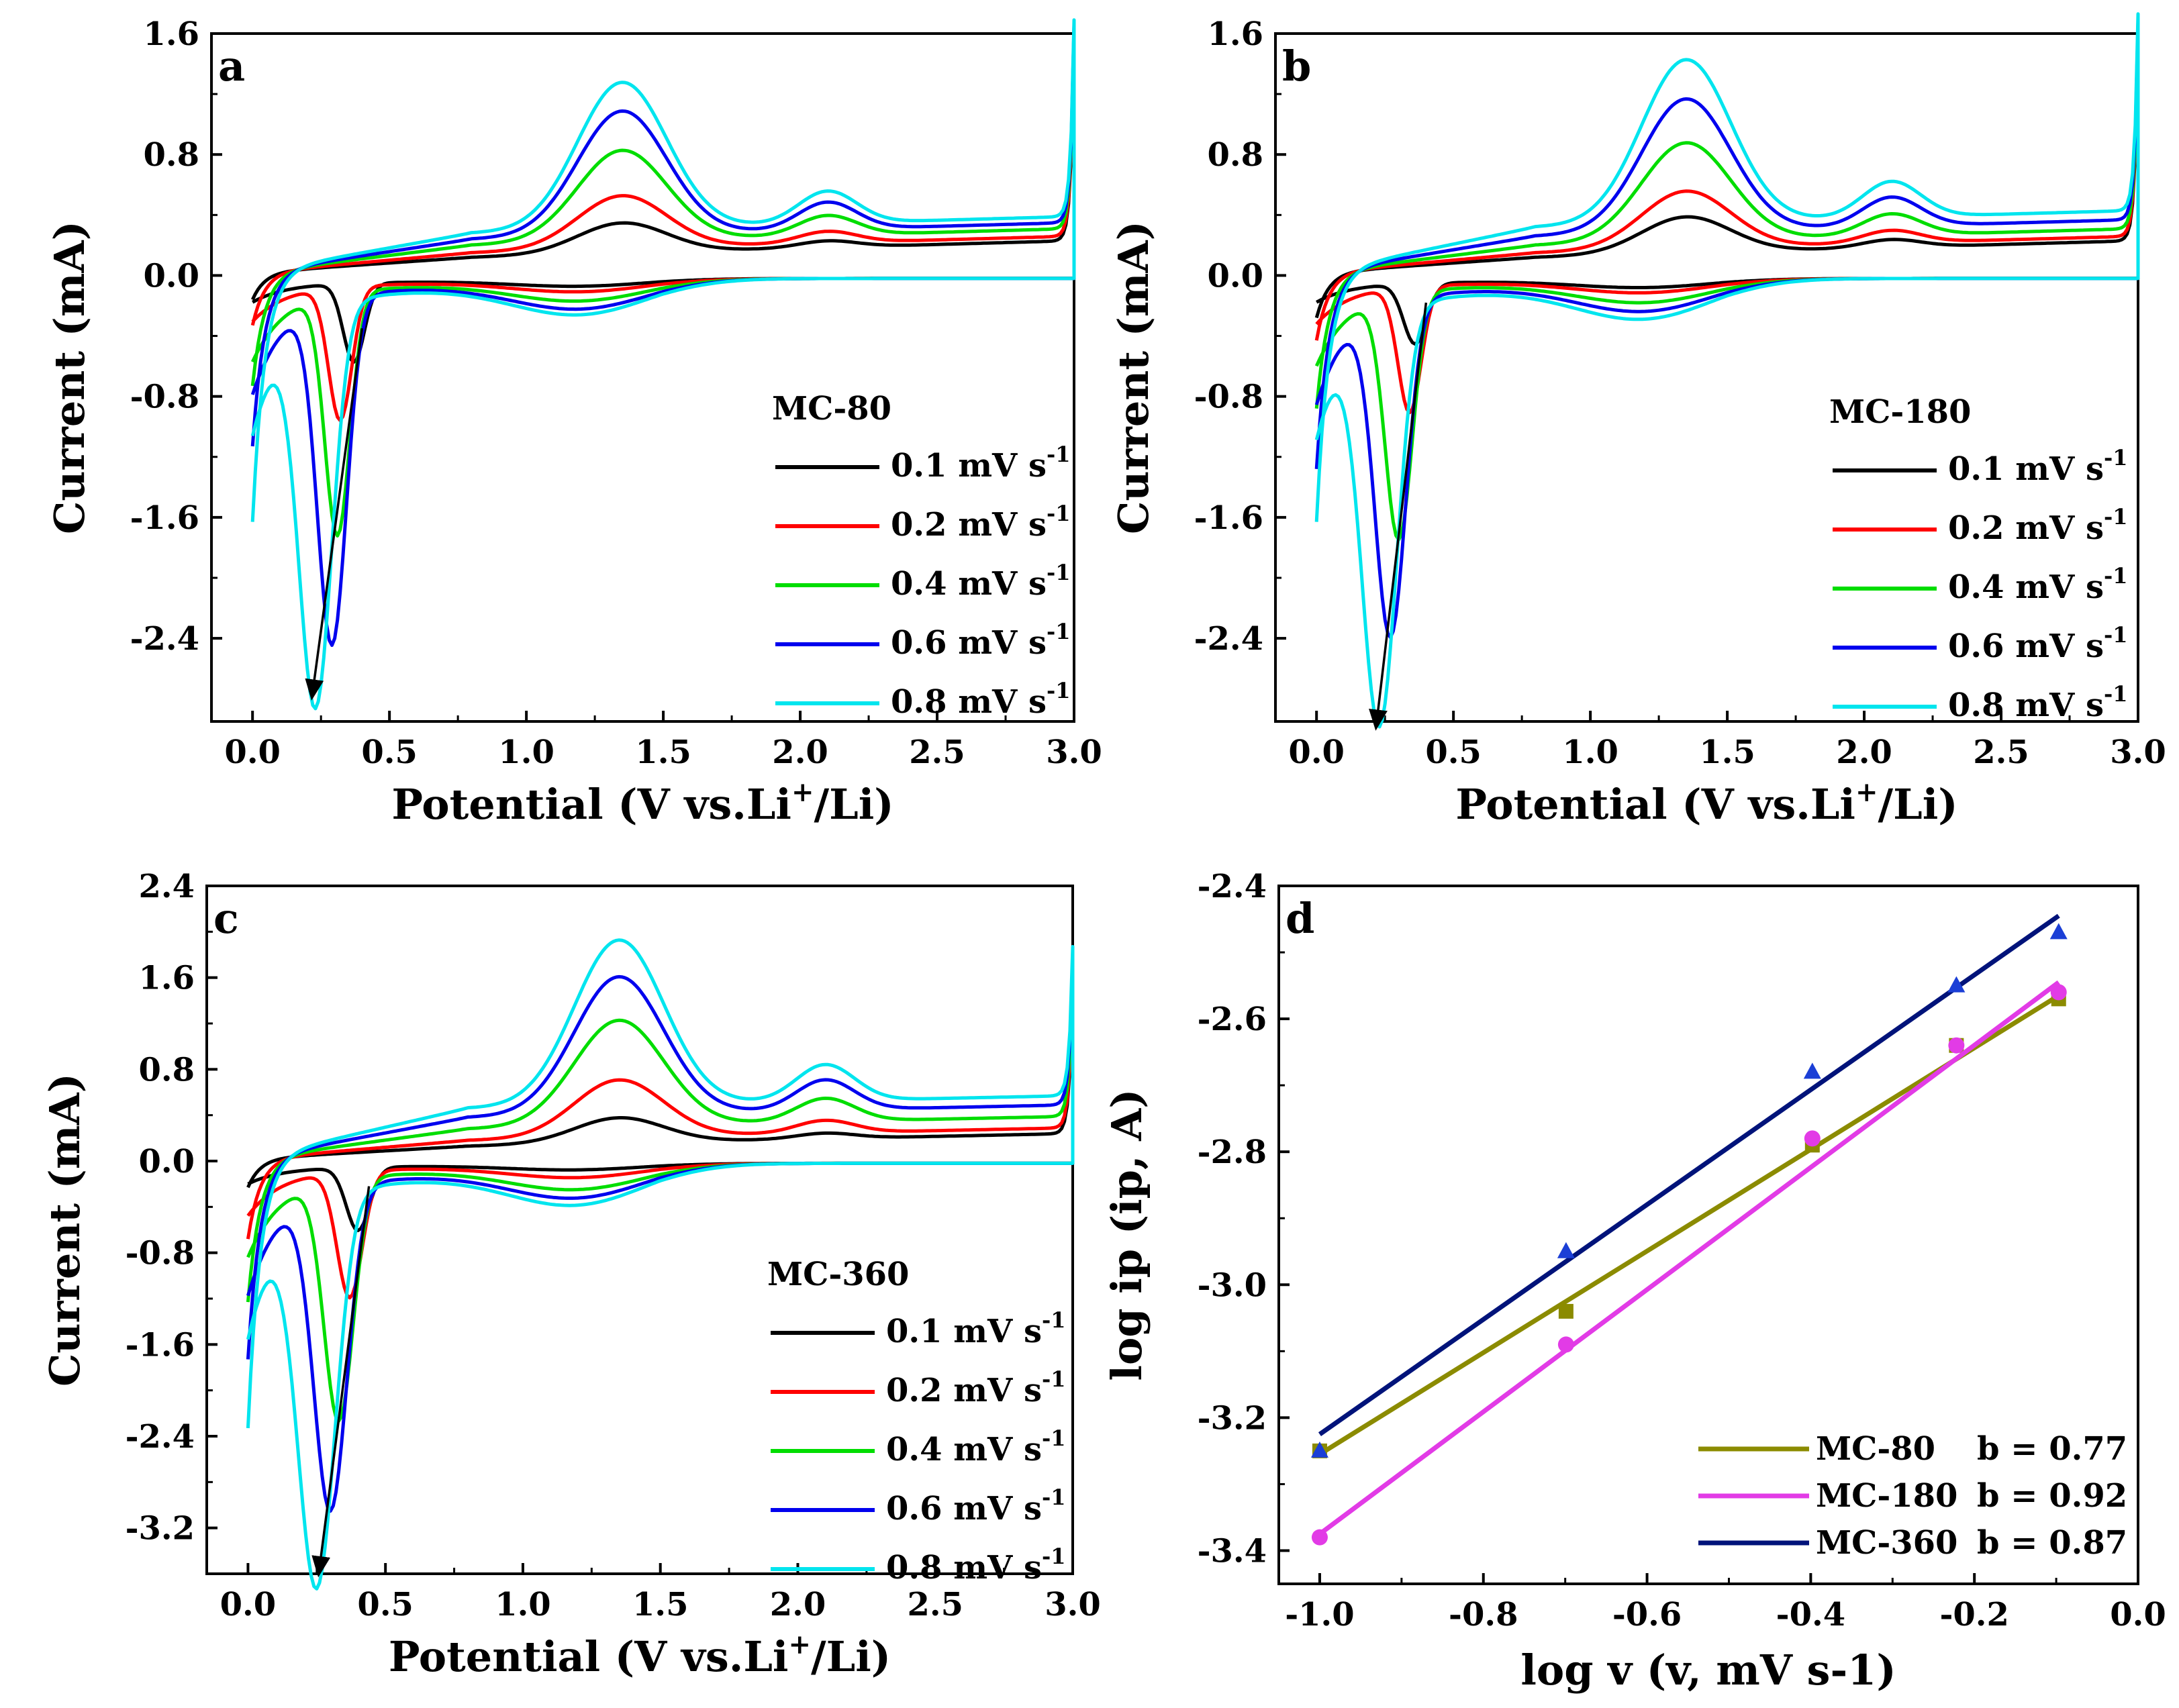  What do you see at coordinates (232, 66) in the screenshot?
I see `panel-letter: a` at bounding box center [232, 66].